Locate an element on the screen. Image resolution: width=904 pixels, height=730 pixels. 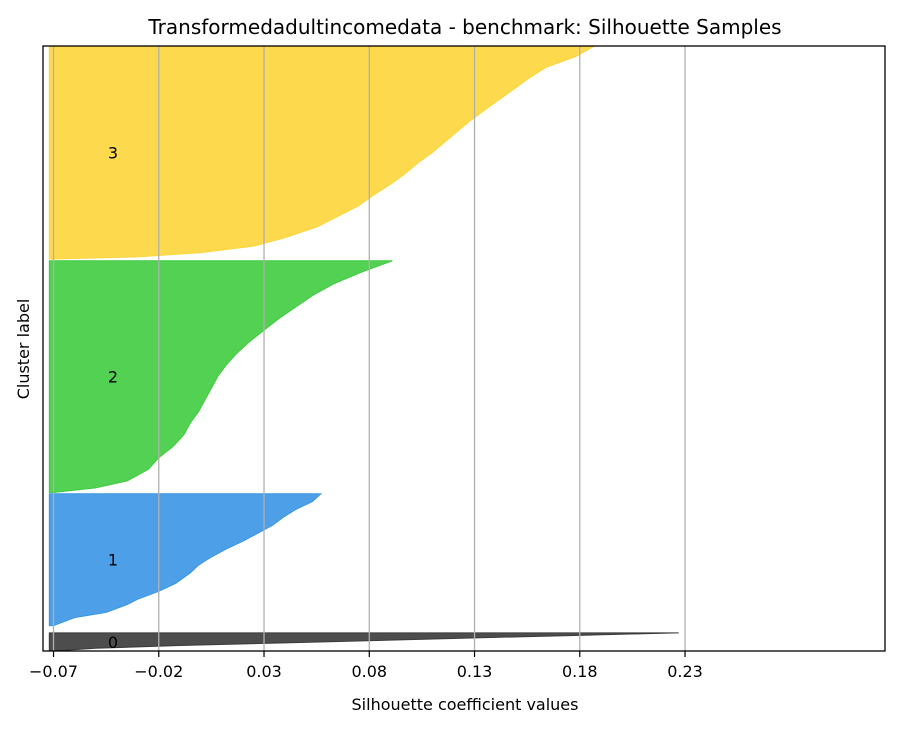
cluster-1-silhouette-area is located at coordinates (185, 560).